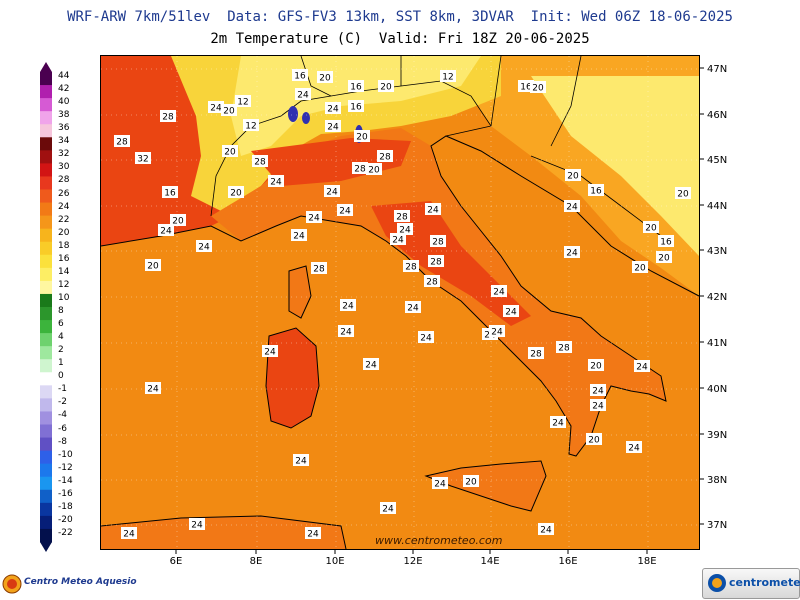  Describe the element at coordinates (223, 532) in the screenshot. I see `africa-land` at that location.